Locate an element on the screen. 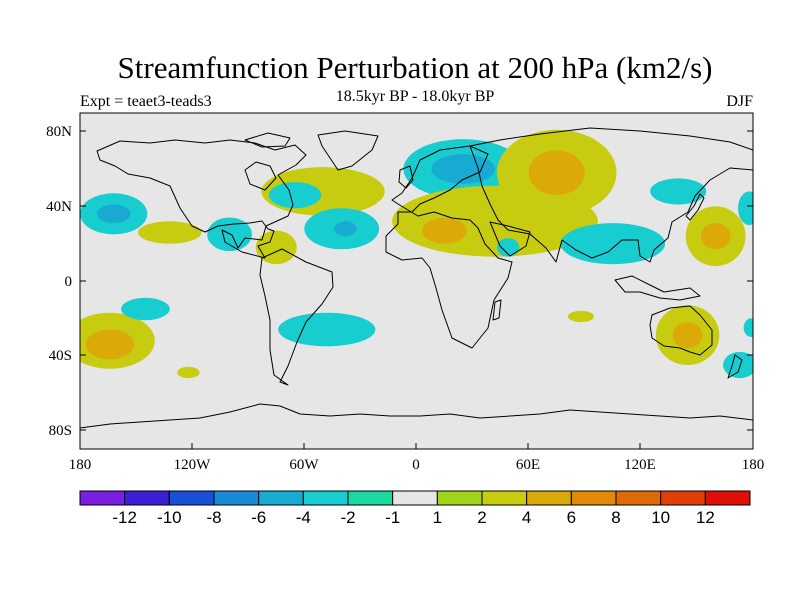 Image resolution: width=800 pixels, height=600 pixels. colorbar-label: 2 is located at coordinates (481, 517).